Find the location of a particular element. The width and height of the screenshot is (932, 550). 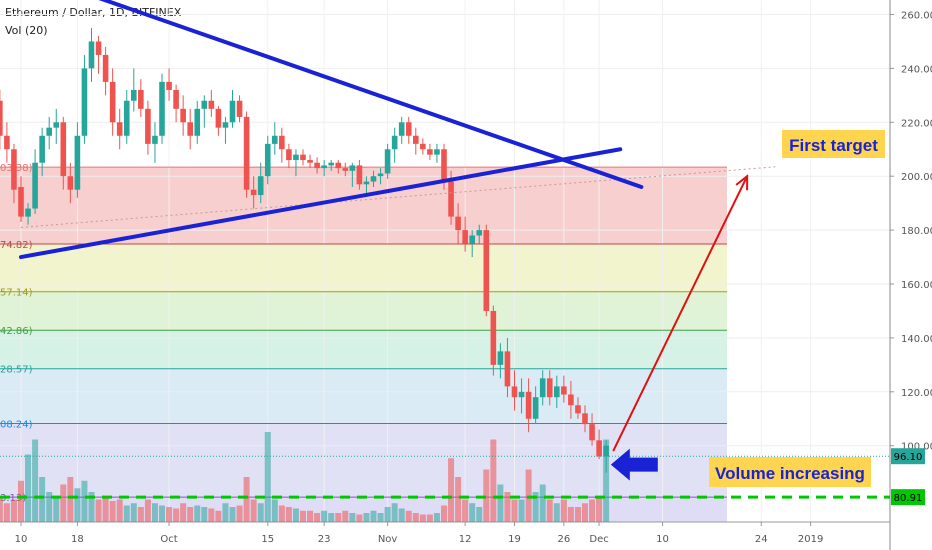

price-tag-label: 80.91 is located at coordinates (908, 498).